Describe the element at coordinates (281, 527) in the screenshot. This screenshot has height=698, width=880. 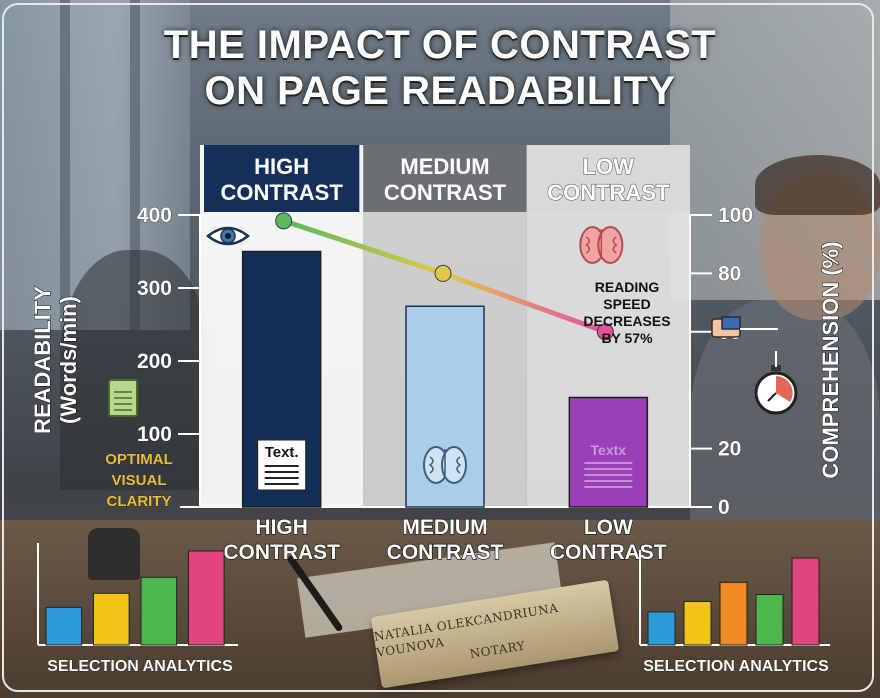
I see `x-category-label: HIGH` at that location.